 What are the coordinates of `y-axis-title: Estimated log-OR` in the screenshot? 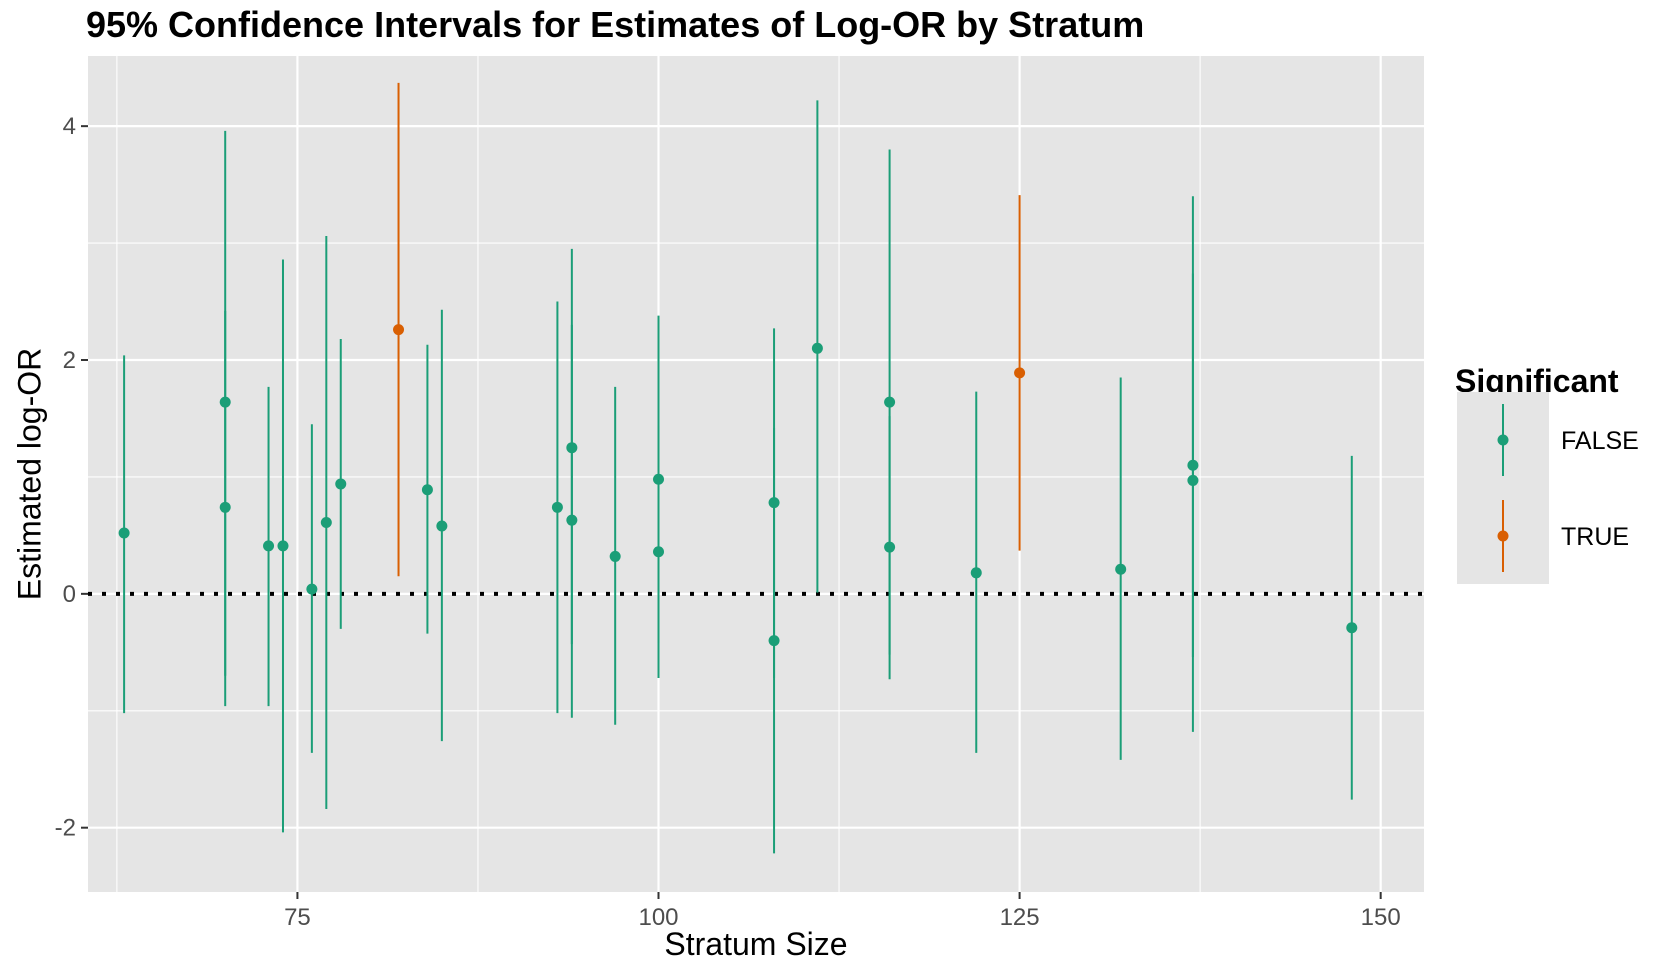 It's located at (29, 474).